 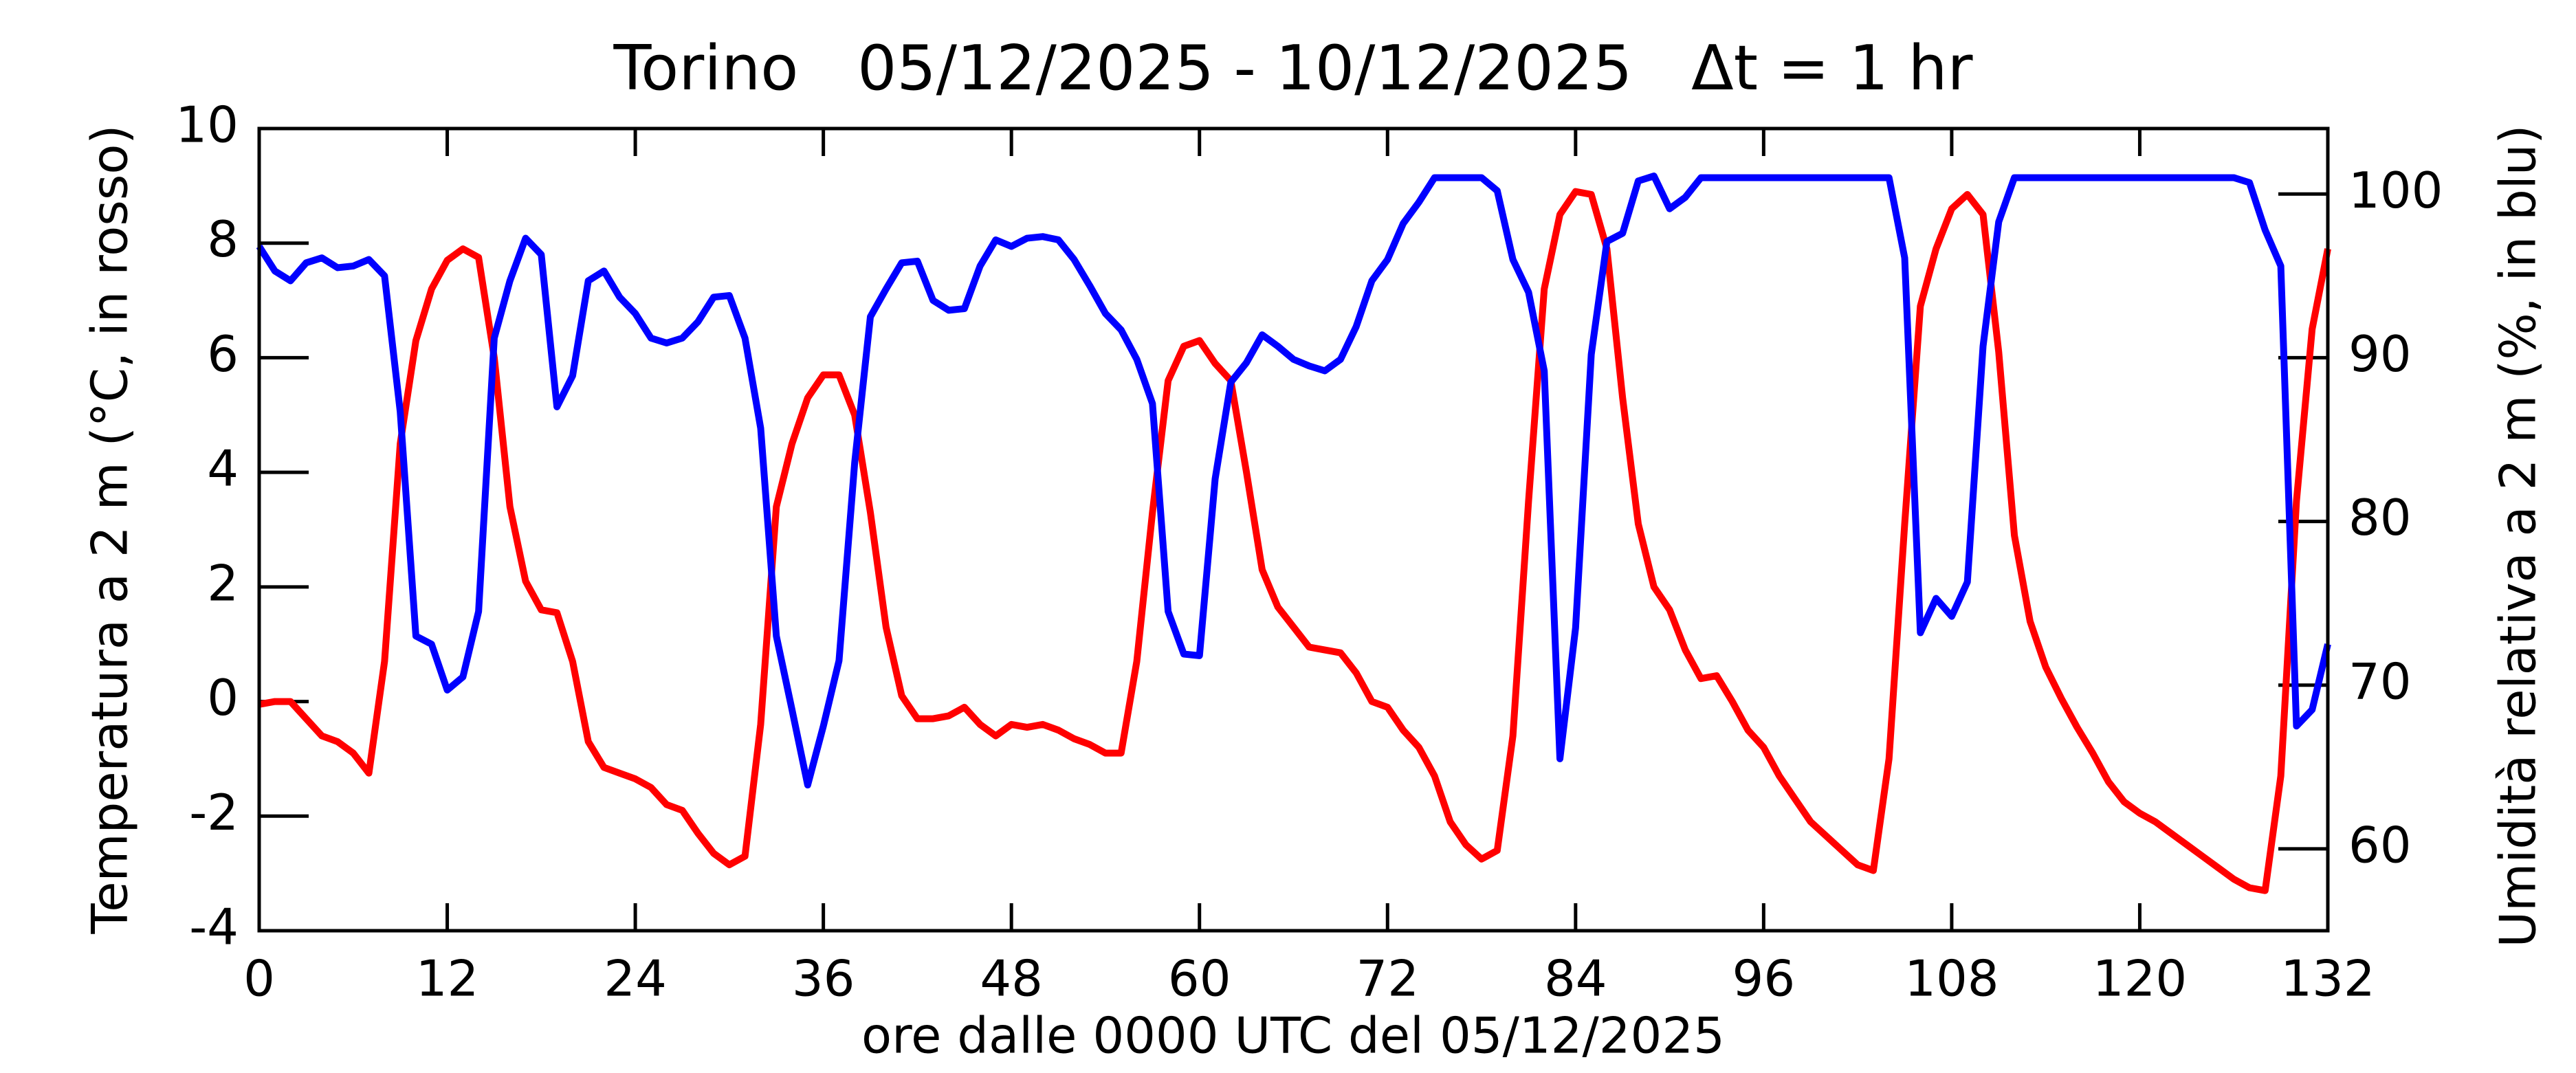 What do you see at coordinates (1575, 979) in the screenshot?
I see `x-tick-label: 84` at bounding box center [1575, 979].